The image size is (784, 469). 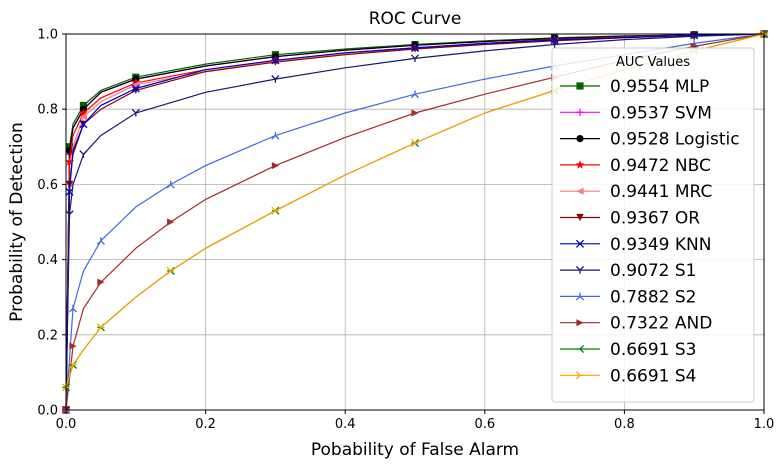 I want to click on legend-entry: 0.9472 NBC, so click(x=635, y=166).